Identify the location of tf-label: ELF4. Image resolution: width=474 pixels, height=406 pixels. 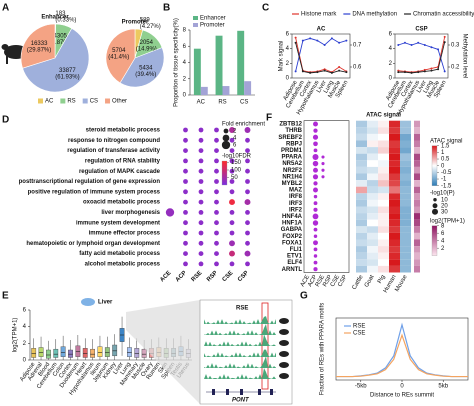
(294, 263).